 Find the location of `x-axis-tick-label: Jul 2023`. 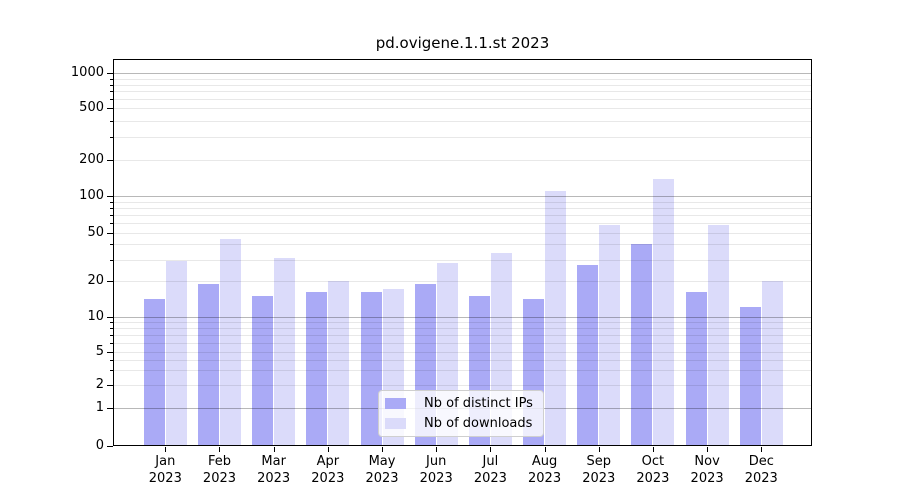

x-axis-tick-label: Jul 2023 is located at coordinates (490, 470).